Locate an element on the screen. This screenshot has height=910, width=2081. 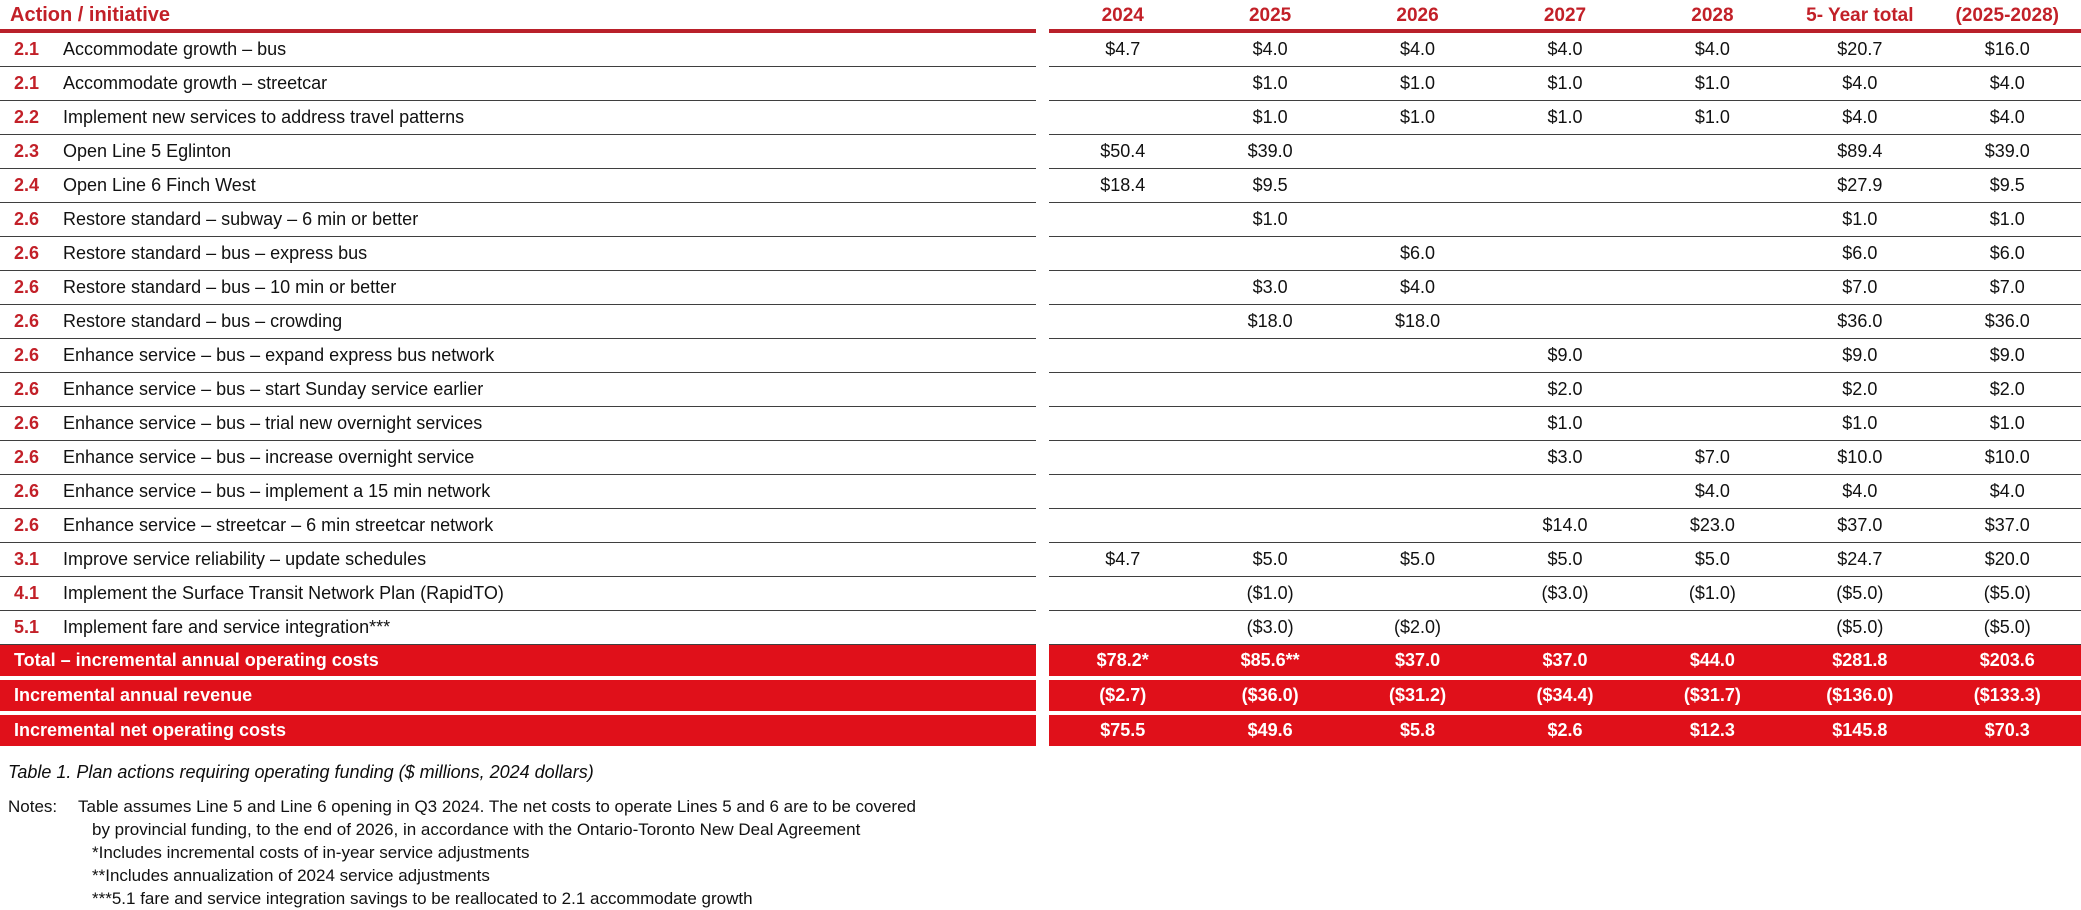
row-values: $4.0 $4.0 $4.0 is located at coordinates (1565, 492).